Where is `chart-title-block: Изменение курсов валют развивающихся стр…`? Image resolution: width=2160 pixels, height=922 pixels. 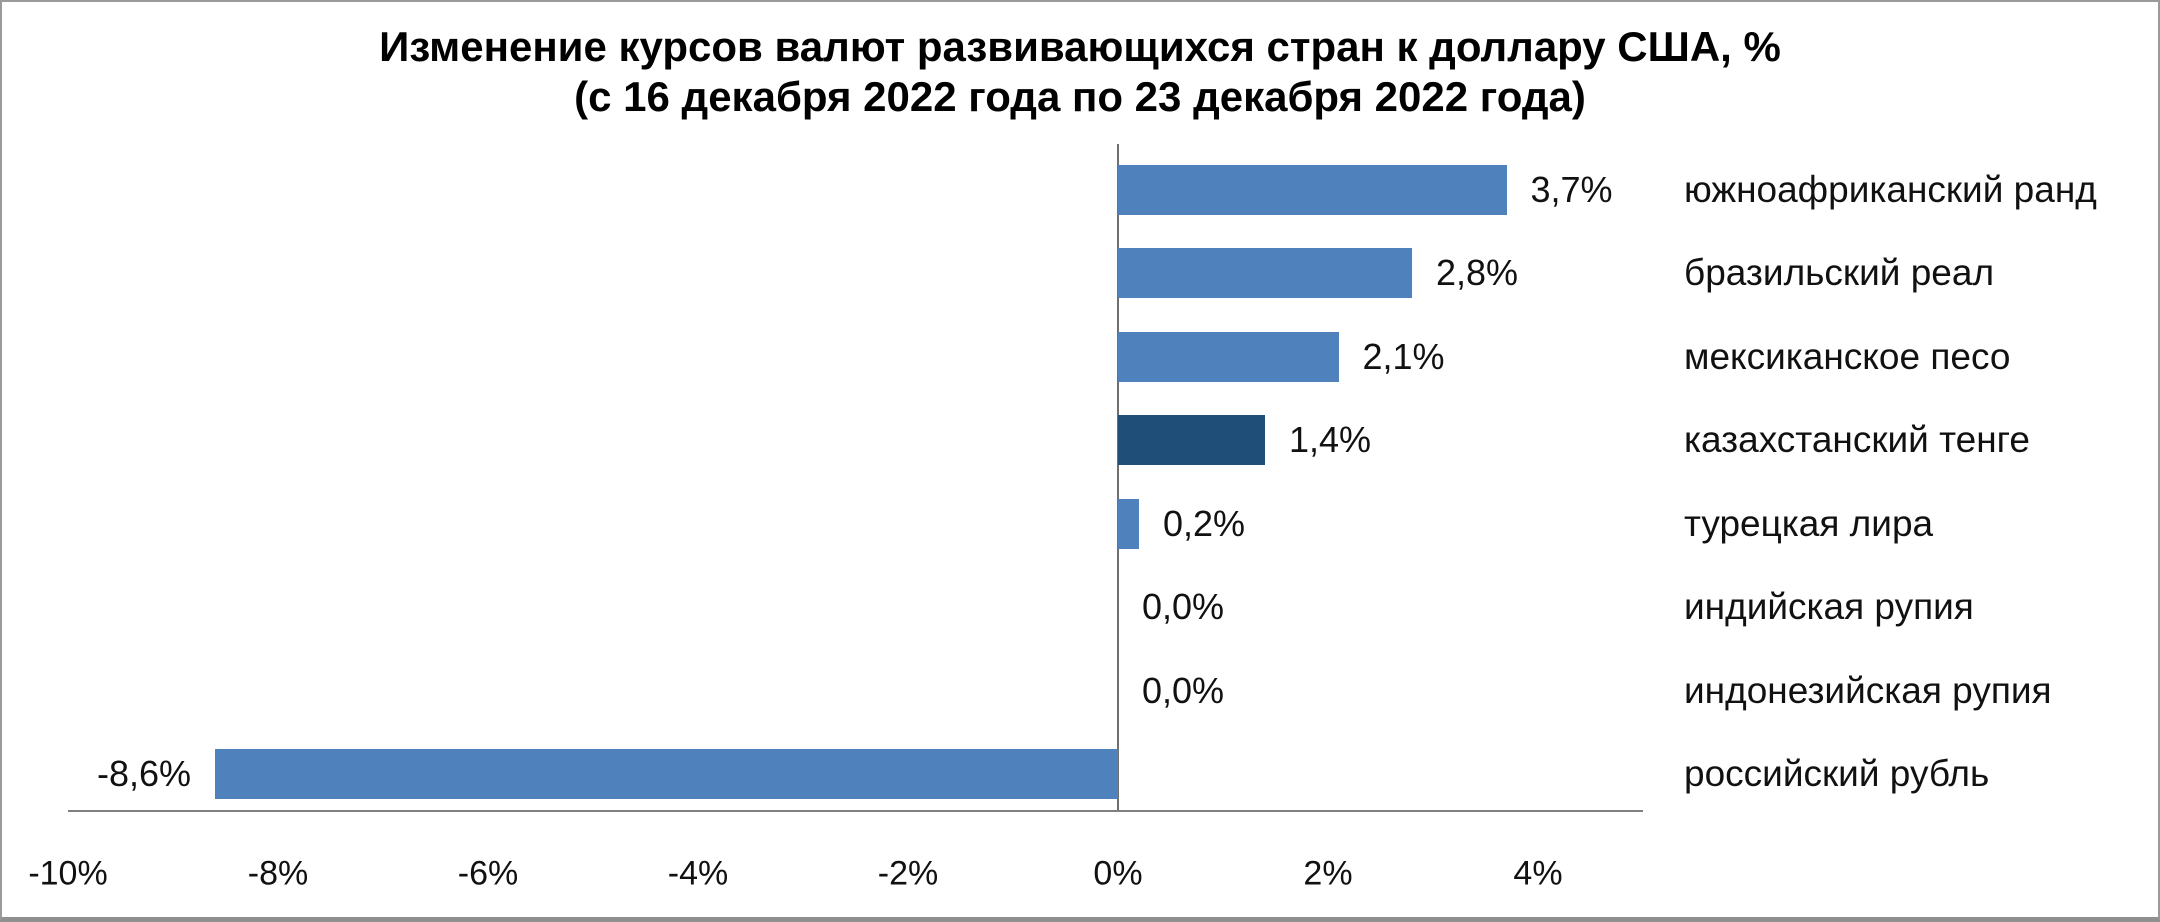
chart-title-block: Изменение курсов валют развивающихся стр… is located at coordinates (1080, 72).